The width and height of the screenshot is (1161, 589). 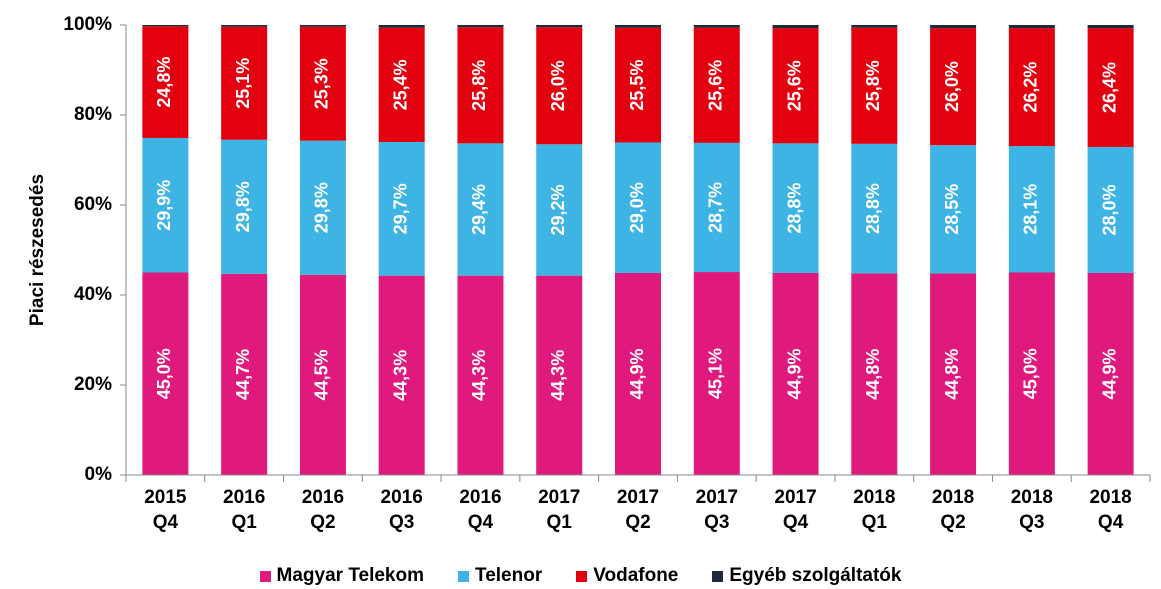 I want to click on data-label: 26,0%, so click(x=952, y=86).